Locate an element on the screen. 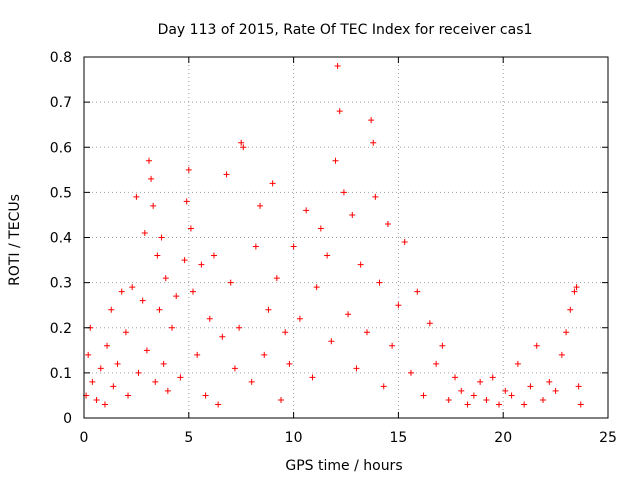 This screenshot has width=640, height=480. x-tick-label: 5 is located at coordinates (188, 438).